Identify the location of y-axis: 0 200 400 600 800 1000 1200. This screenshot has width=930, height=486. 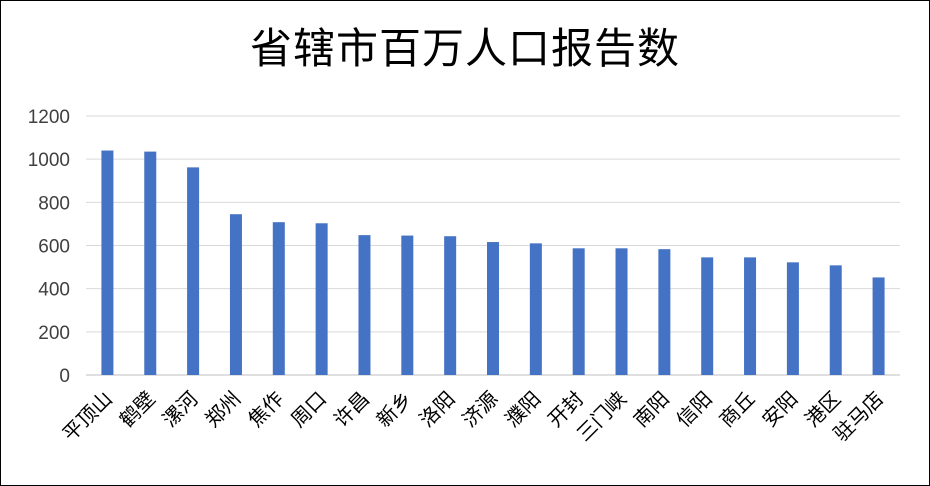
(49, 247).